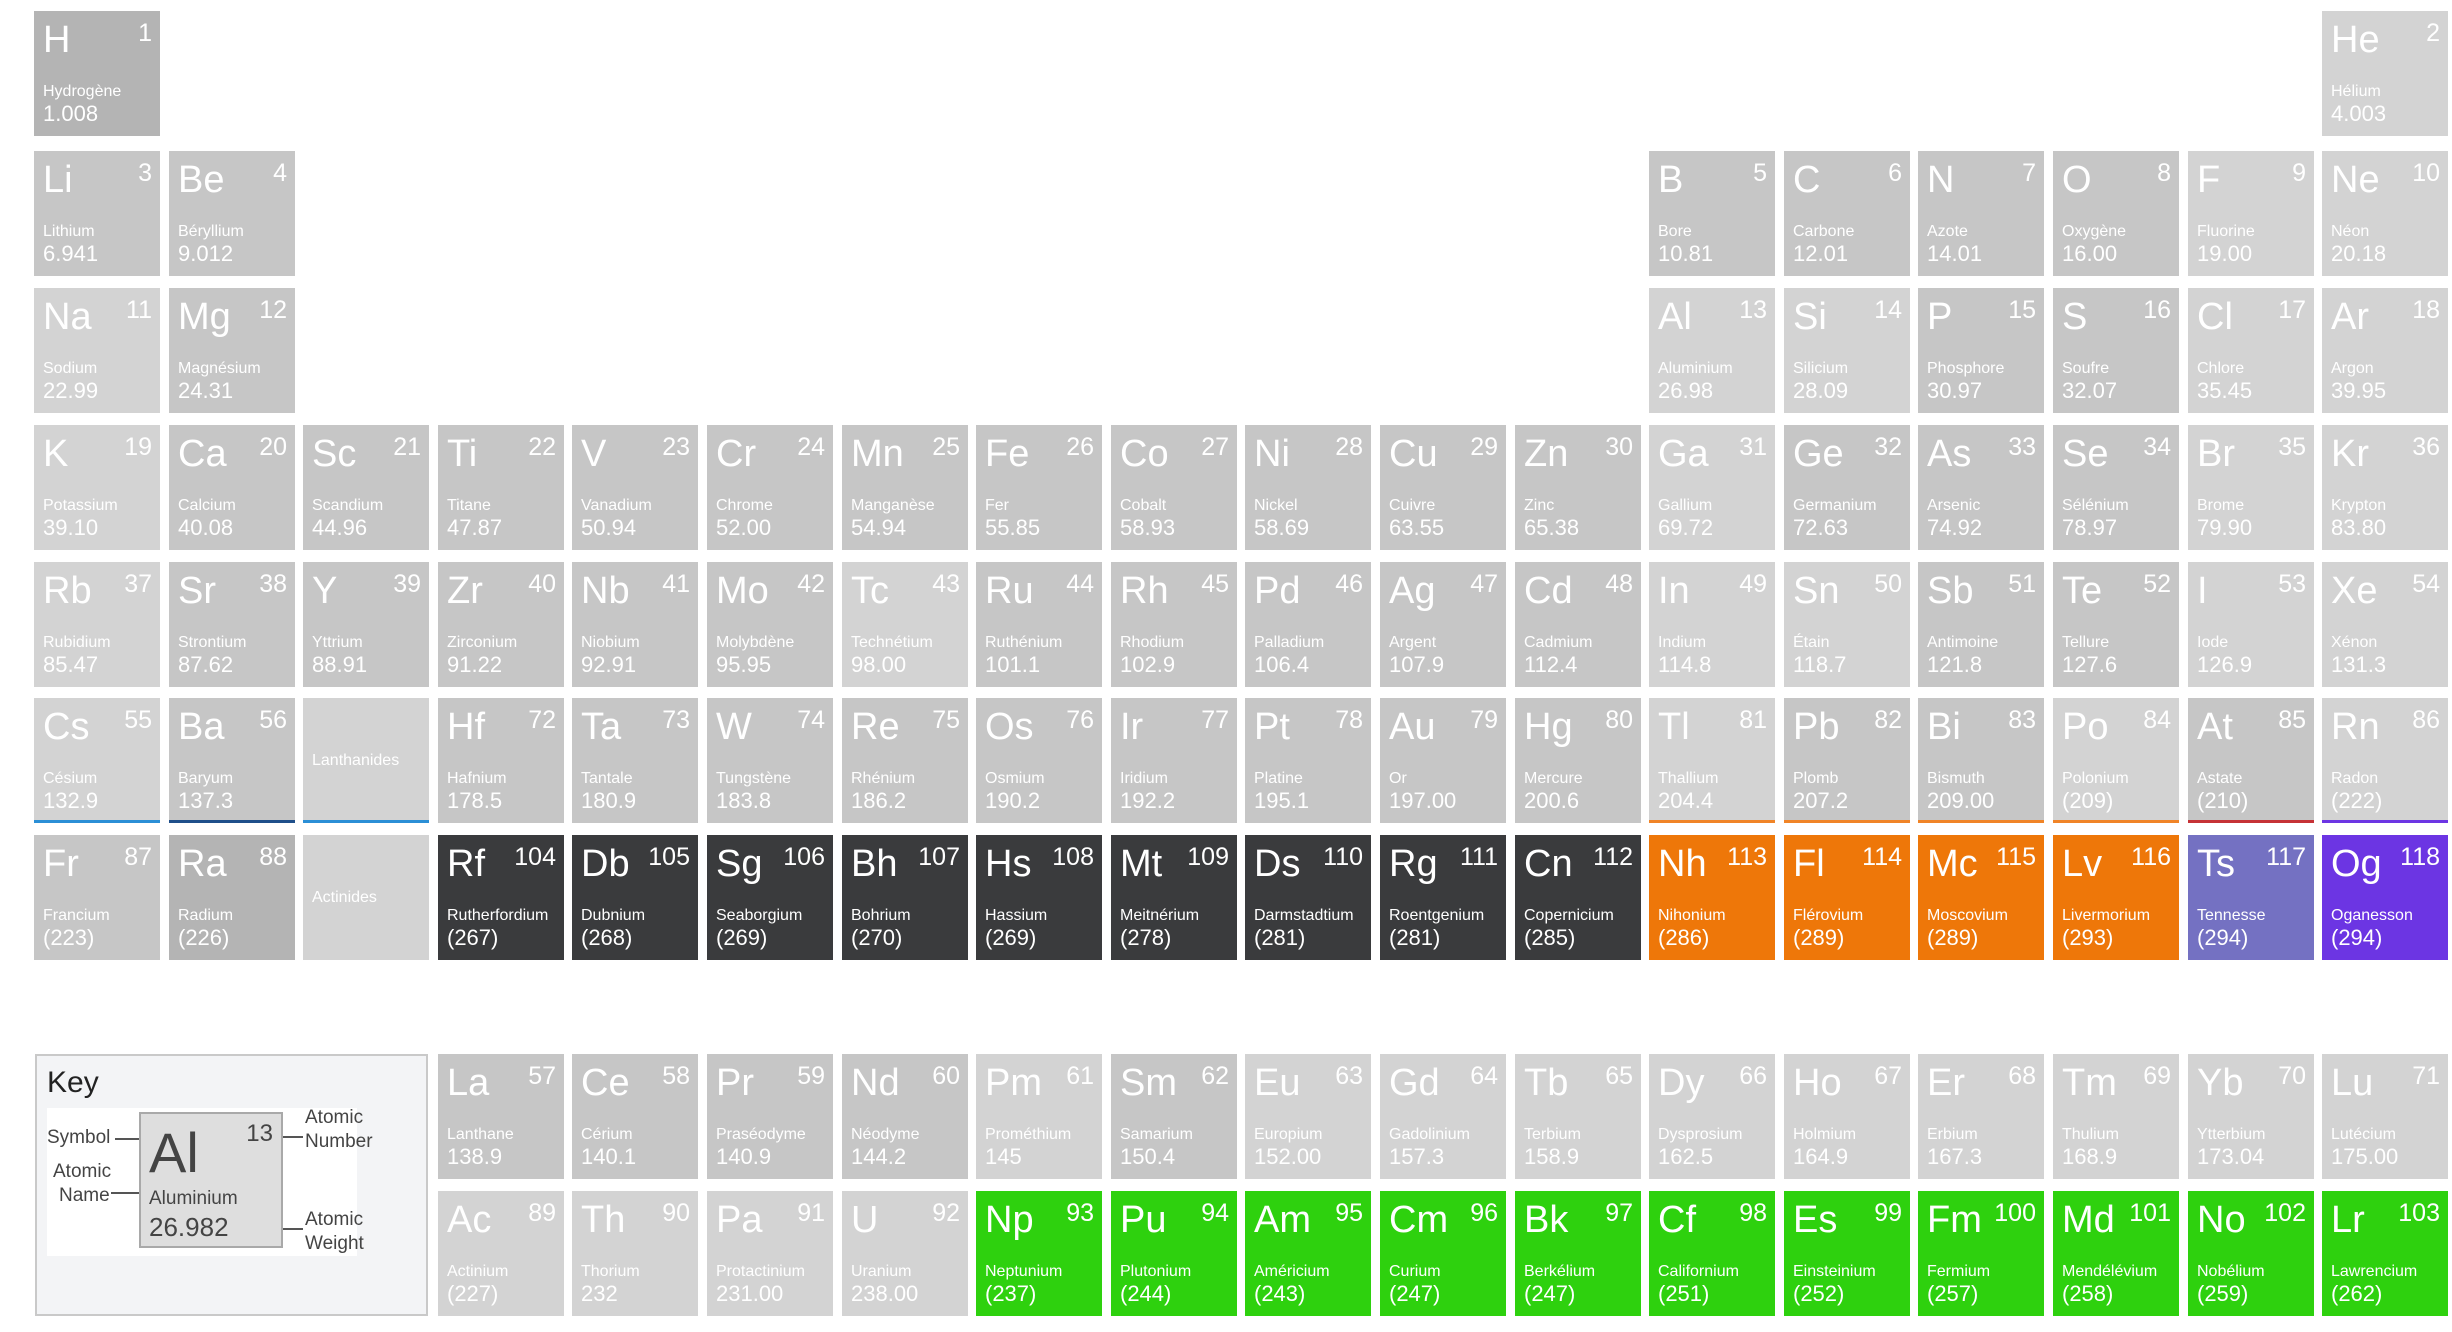 This screenshot has width=2452, height=1332. What do you see at coordinates (1817, 1083) in the screenshot?
I see `element-symbol: Ho` at bounding box center [1817, 1083].